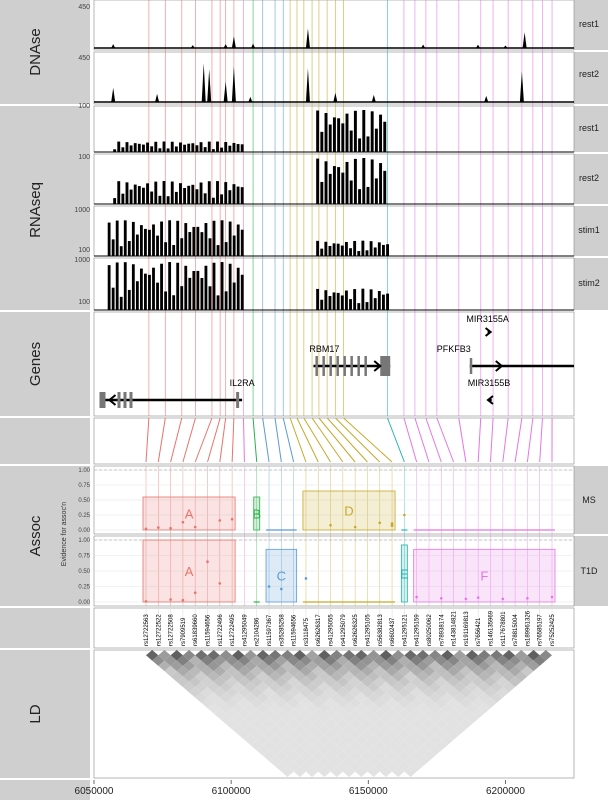  What do you see at coordinates (146, 529) in the screenshot?
I see `ms-point` at bounding box center [146, 529].